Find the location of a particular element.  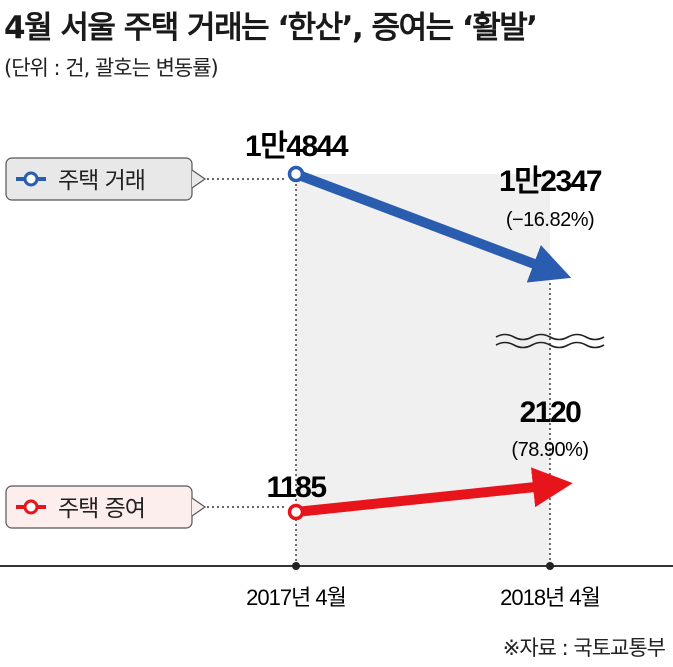

data-label-transaction-2018: 1만2347 is located at coordinates (550, 181).